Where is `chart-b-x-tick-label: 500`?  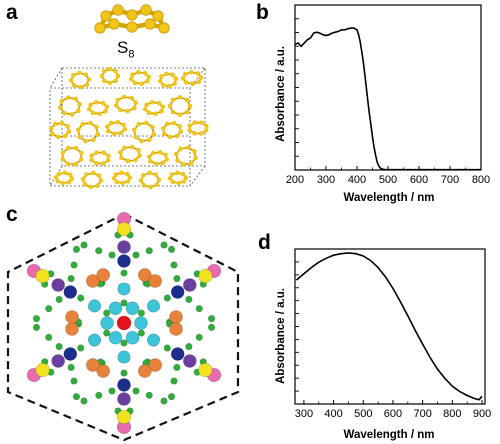 chart-b-x-tick-label: 500 is located at coordinates (388, 180).